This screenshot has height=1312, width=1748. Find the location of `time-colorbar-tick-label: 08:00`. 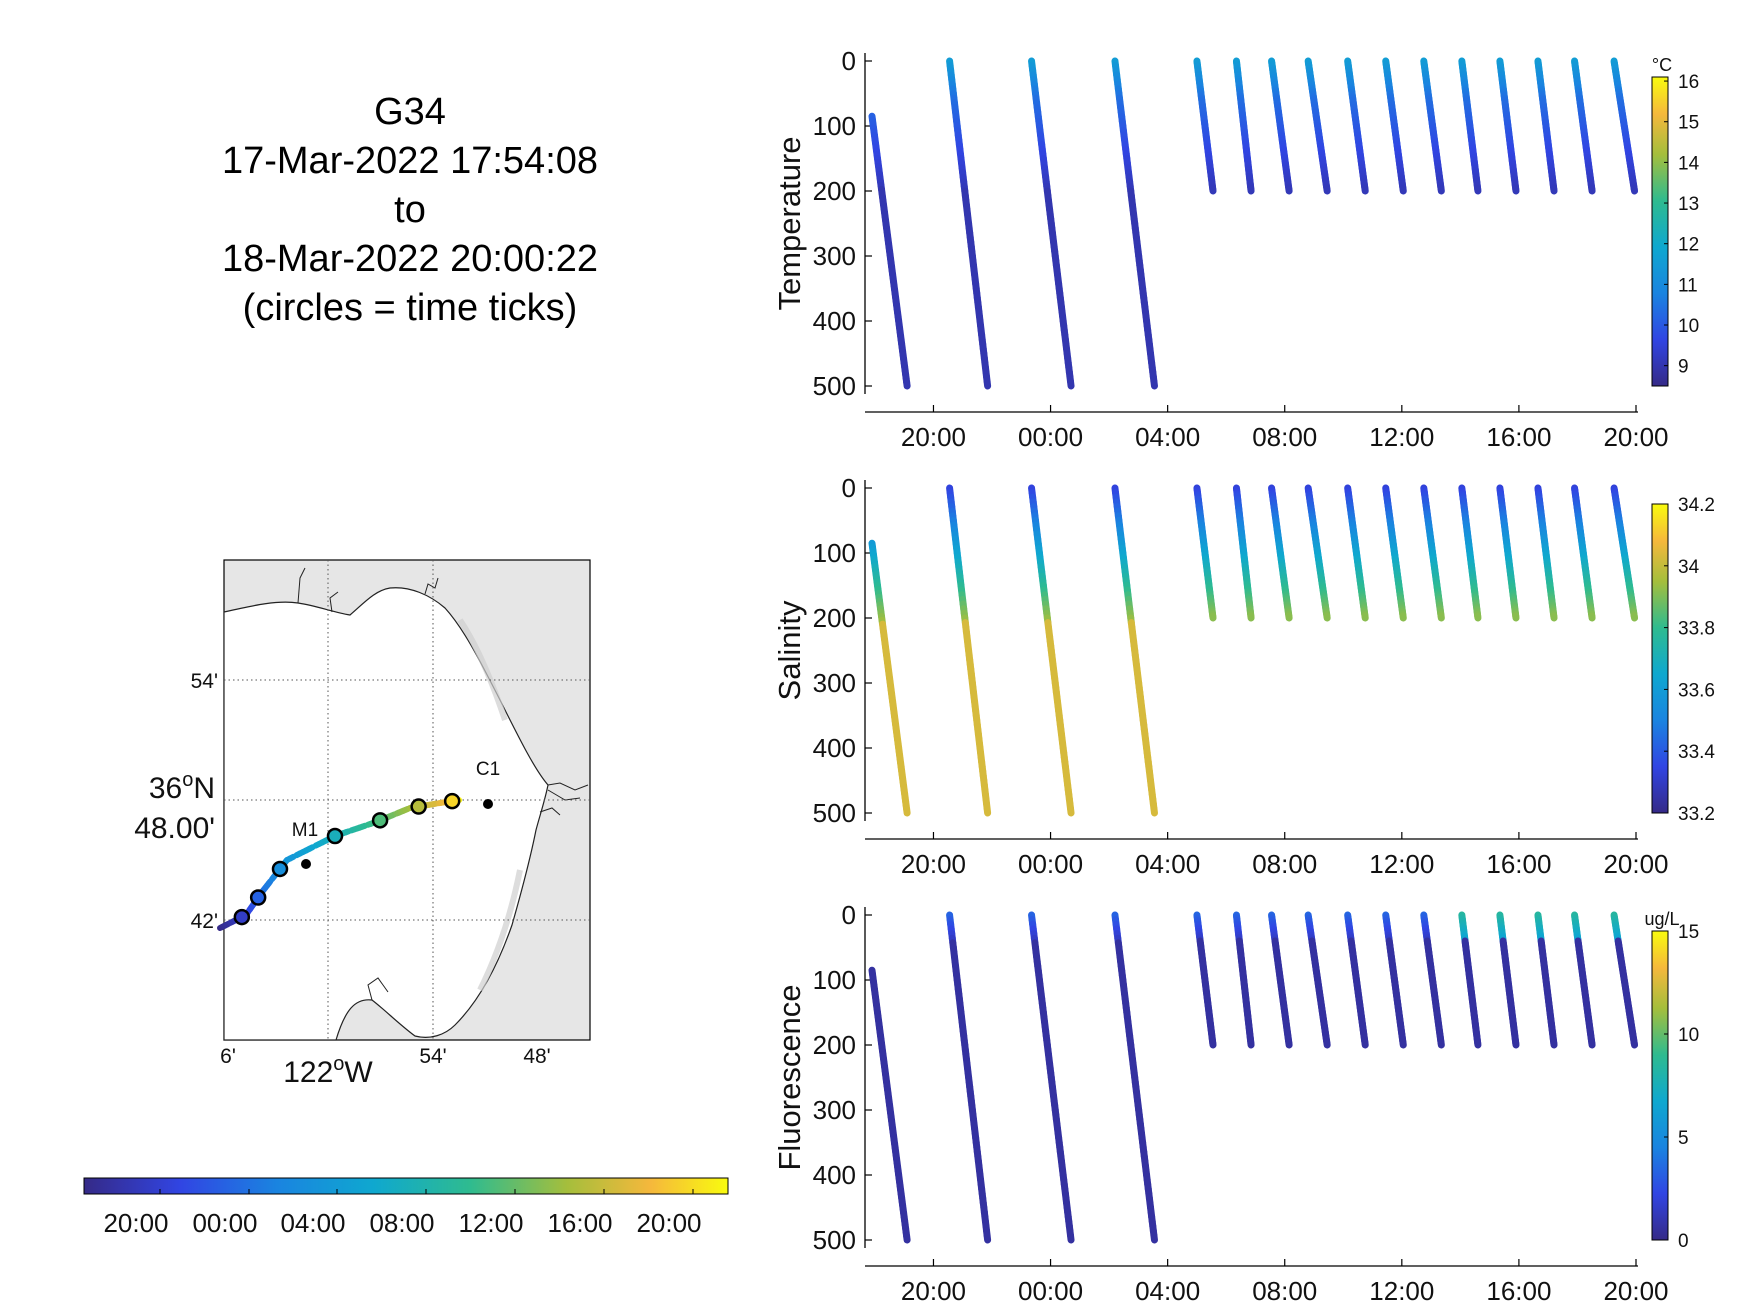

time-colorbar-tick-label: 08:00 is located at coordinates (401, 1223).